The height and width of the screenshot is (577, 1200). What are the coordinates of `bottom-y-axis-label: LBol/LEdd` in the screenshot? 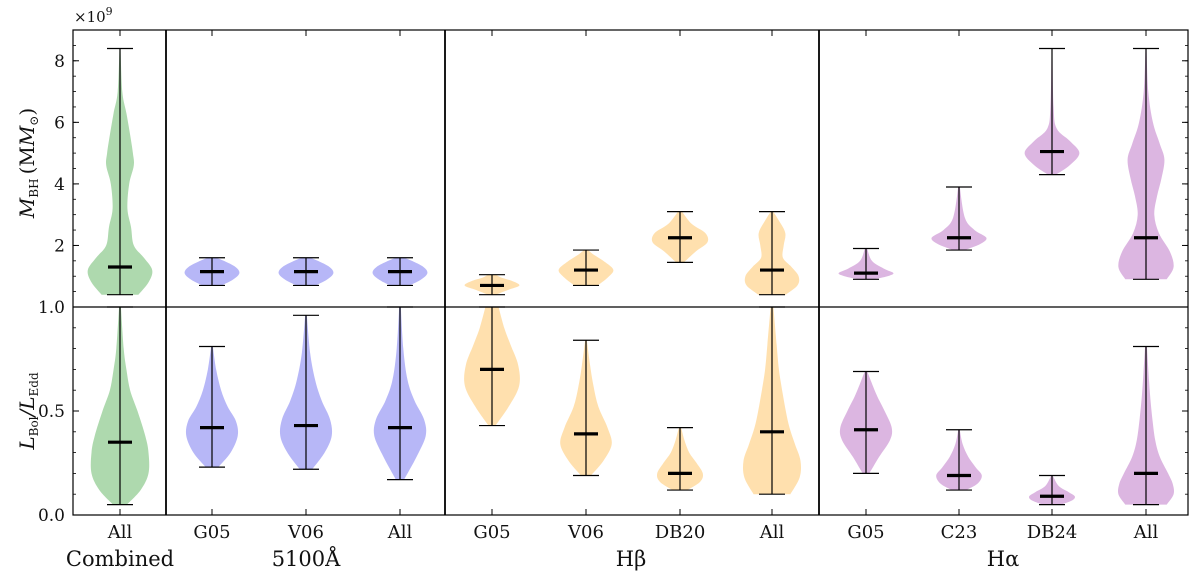 It's located at (28, 411).